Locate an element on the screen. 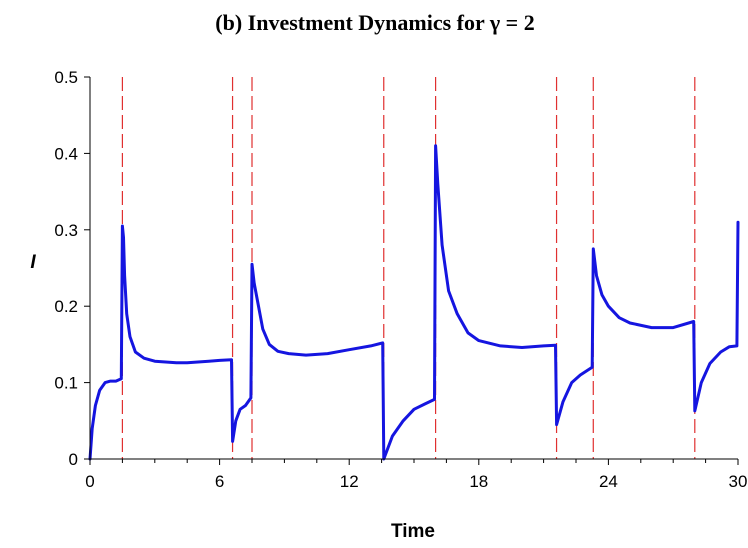 The width and height of the screenshot is (748, 548). y-tick-label: 0.5 is located at coordinates (66, 77).